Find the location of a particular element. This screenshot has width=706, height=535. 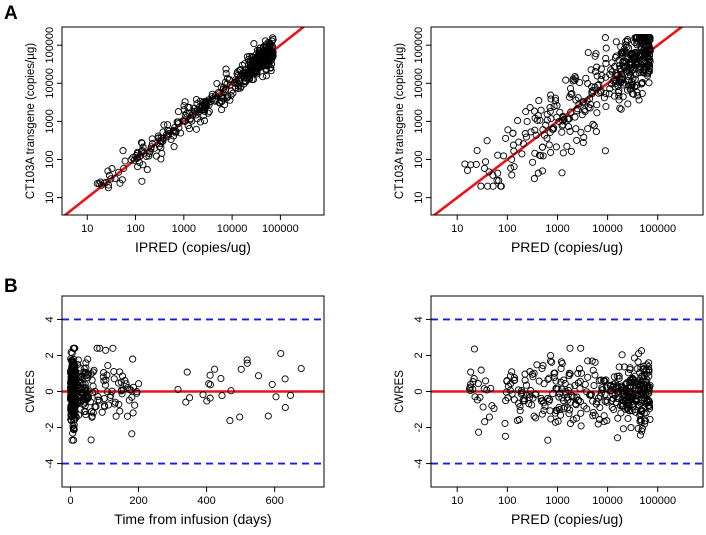

panel-label-b: B is located at coordinates (11, 286).